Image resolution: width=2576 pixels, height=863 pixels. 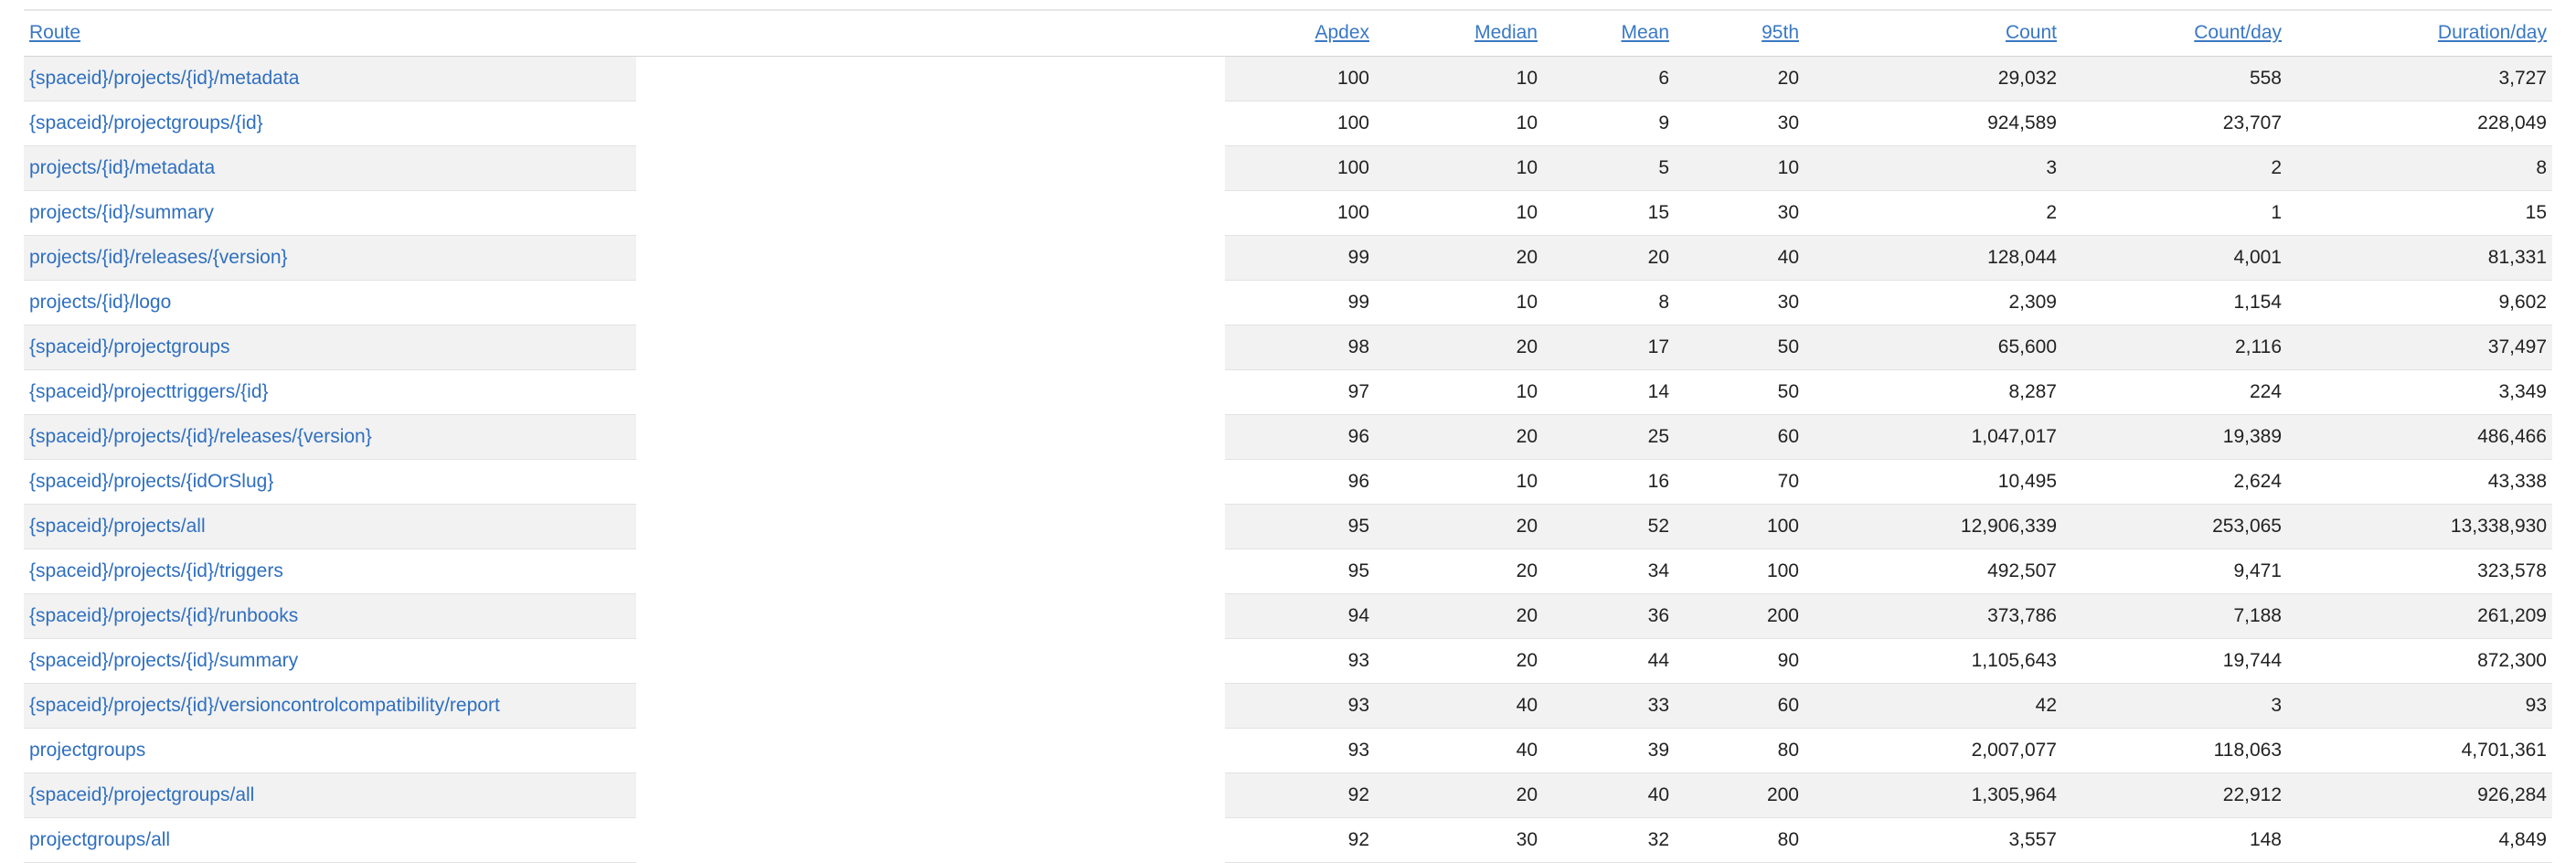 What do you see at coordinates (1288, 168) in the screenshot?
I see `table-row: projects/{id}/metadata 100 10 5 10 3 2 8` at bounding box center [1288, 168].